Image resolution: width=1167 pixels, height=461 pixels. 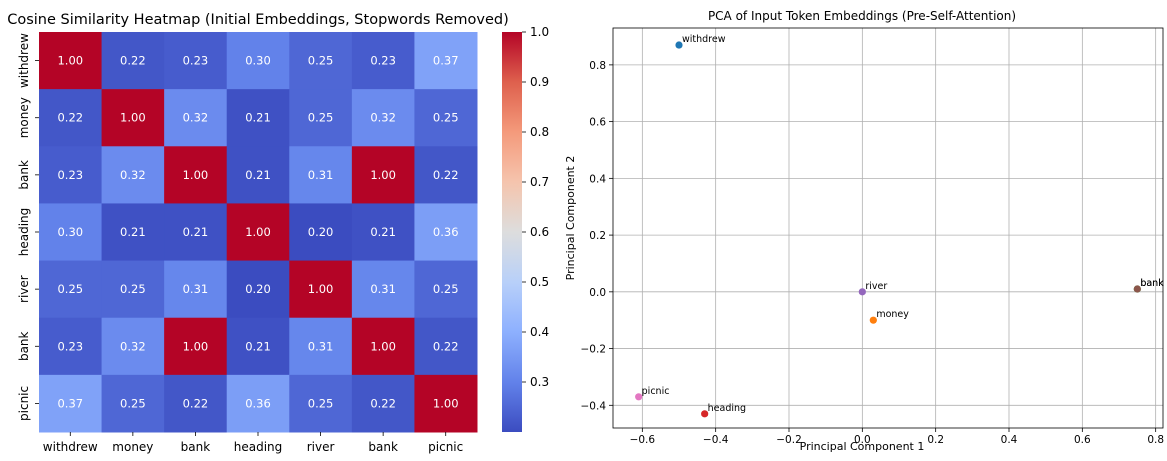 I want to click on heatmap-value-label: 0.23, so click(x=383, y=61).